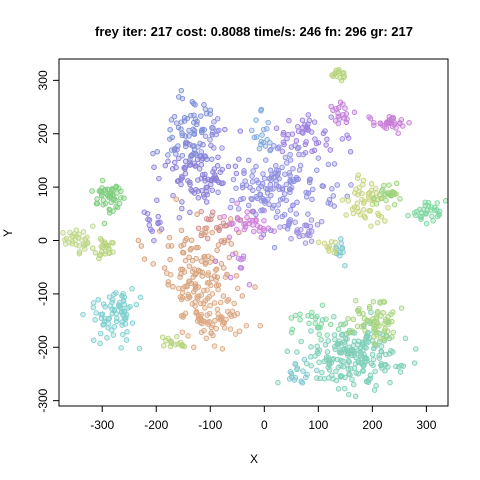 The height and width of the screenshot is (480, 480). I want to click on y-axis: -300 -200 -100 0 100 200 300, so click(47, 241).